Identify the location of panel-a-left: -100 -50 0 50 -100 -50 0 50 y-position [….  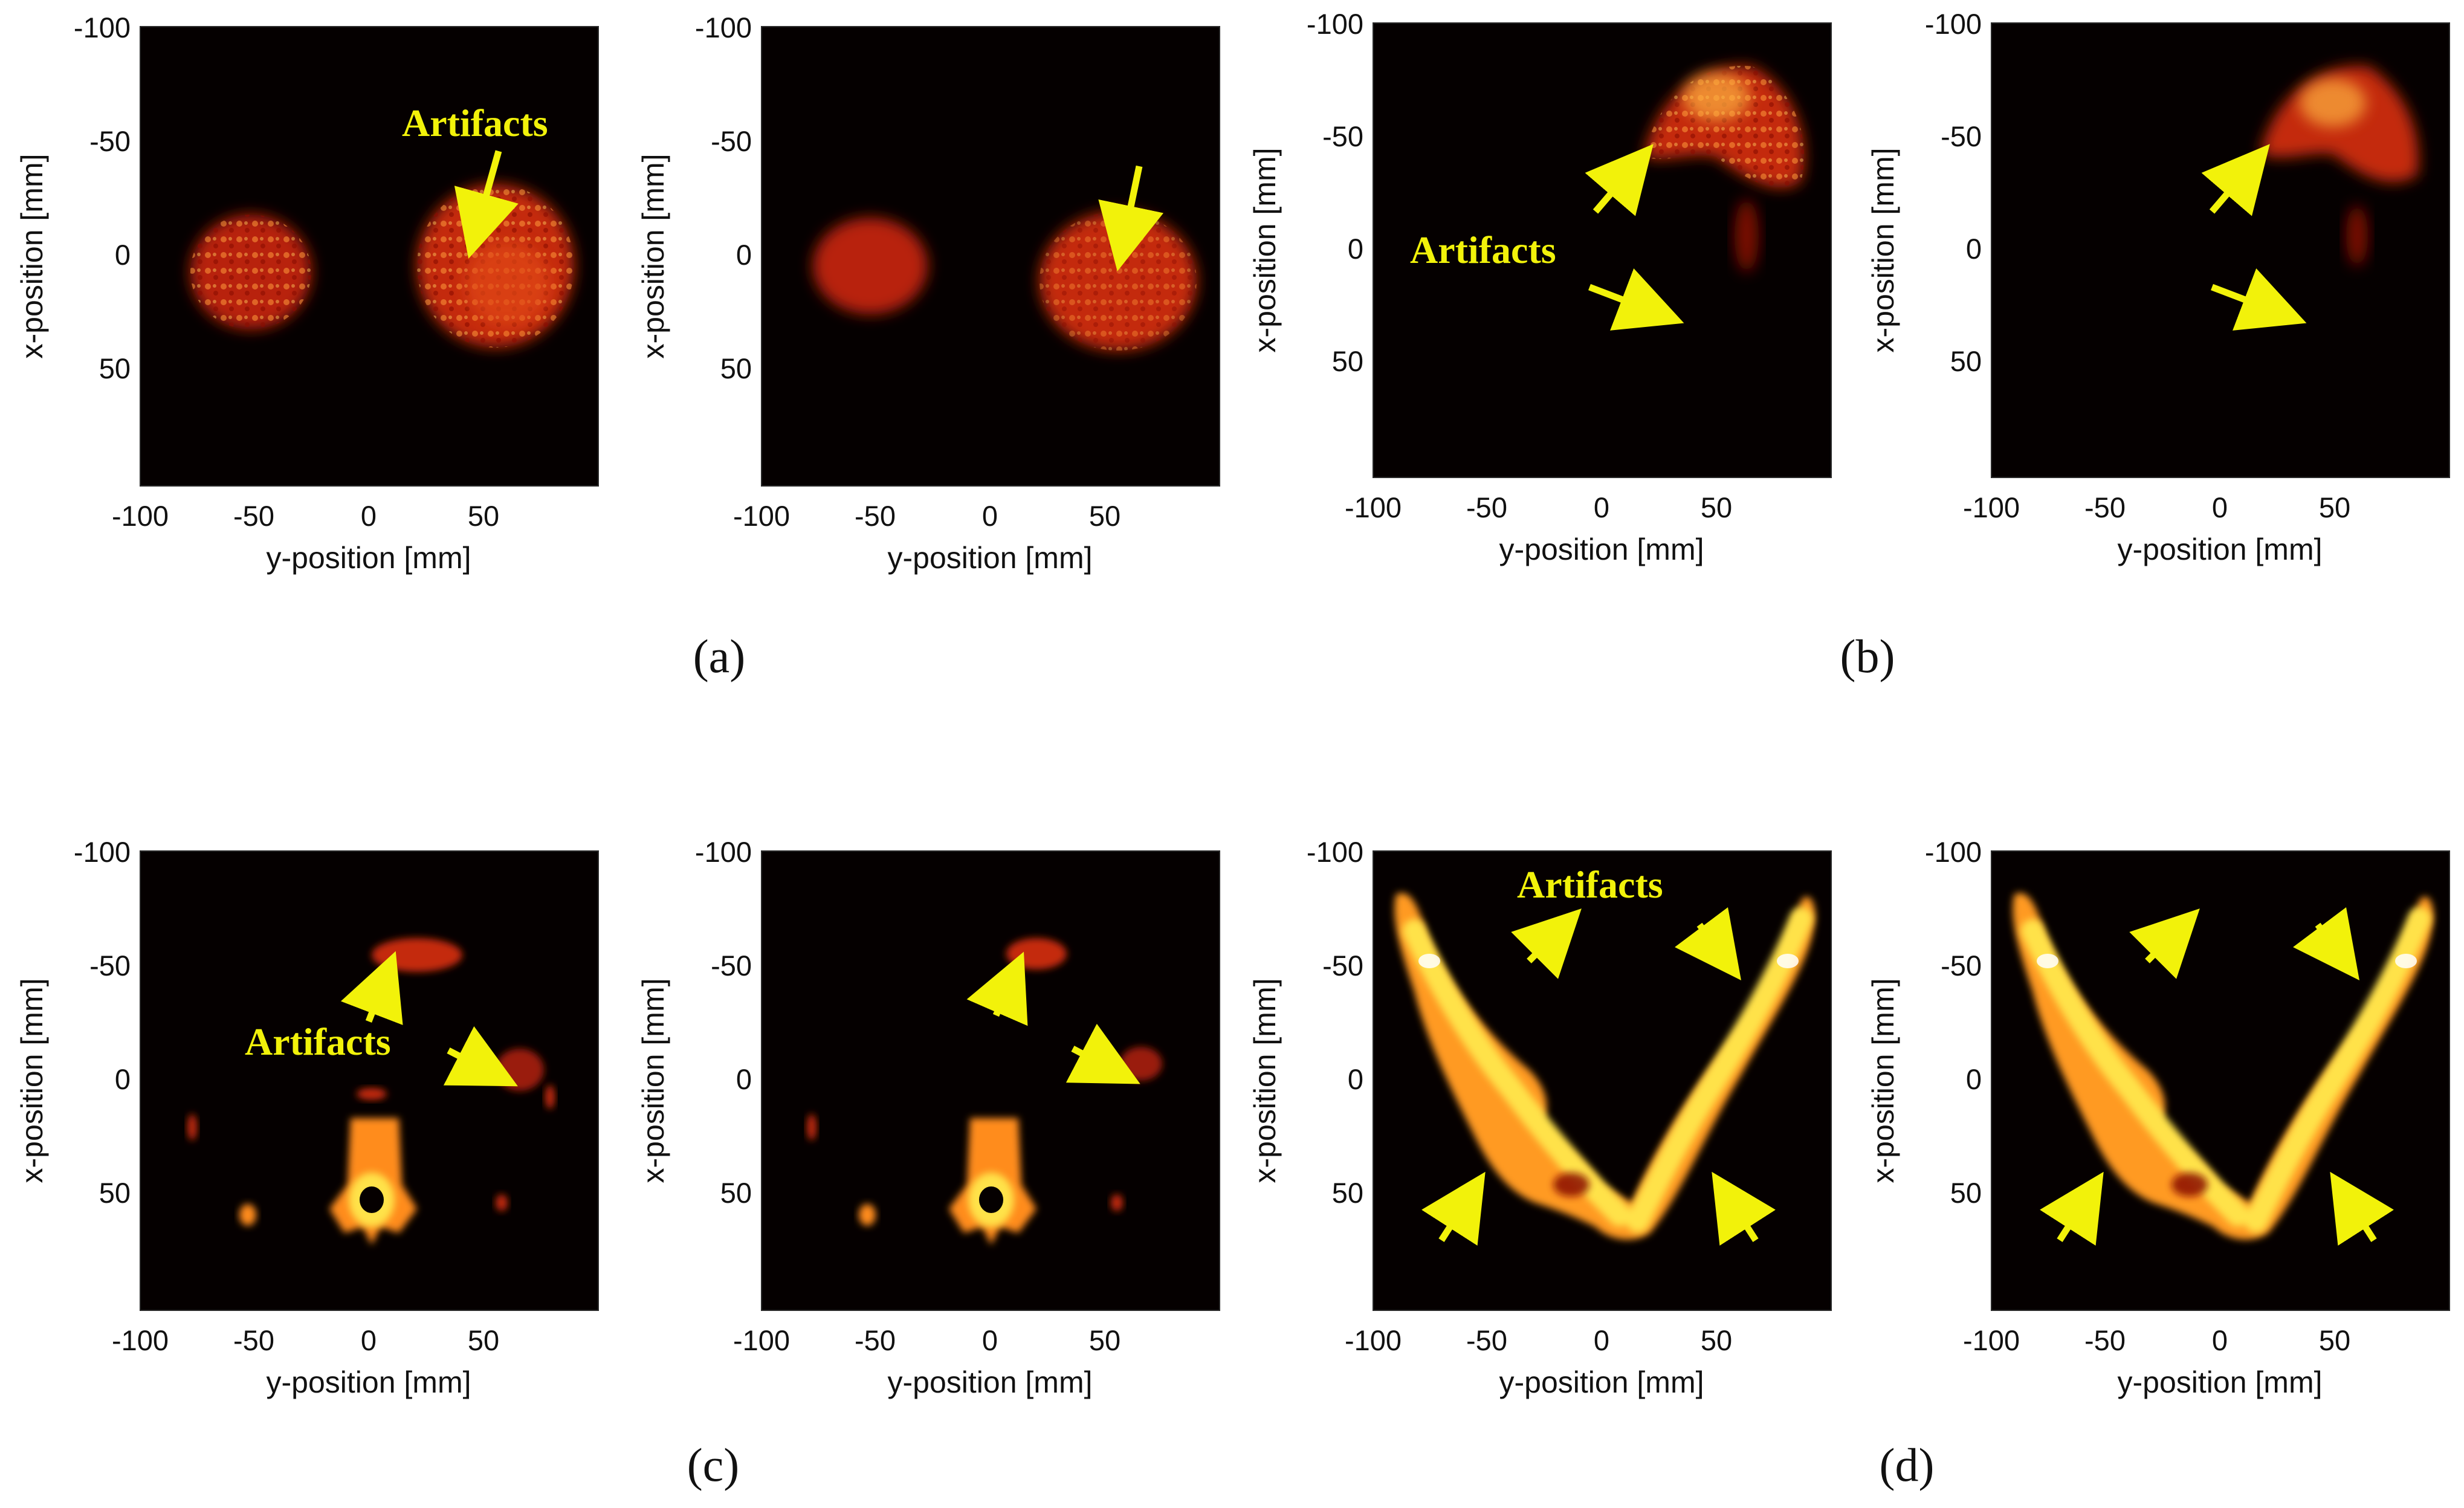
(307, 293).